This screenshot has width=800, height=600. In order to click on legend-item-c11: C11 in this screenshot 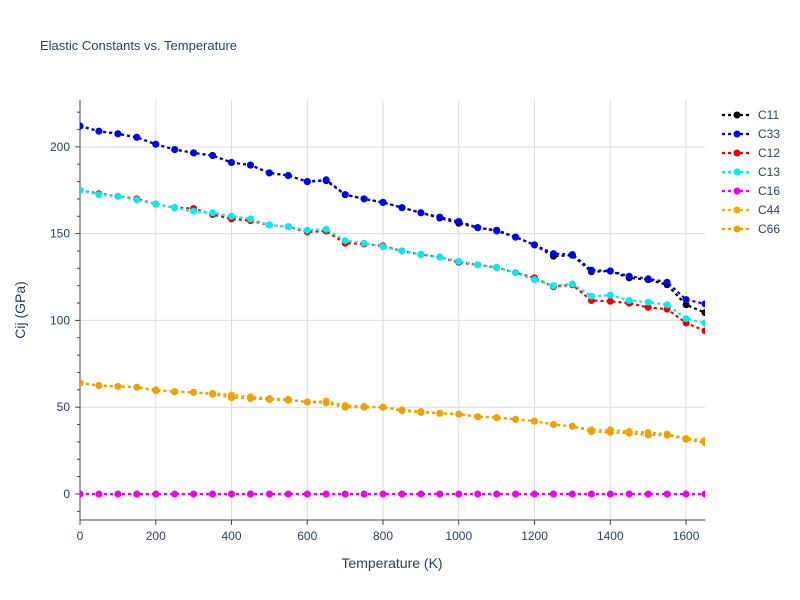, I will do `click(750, 115)`.